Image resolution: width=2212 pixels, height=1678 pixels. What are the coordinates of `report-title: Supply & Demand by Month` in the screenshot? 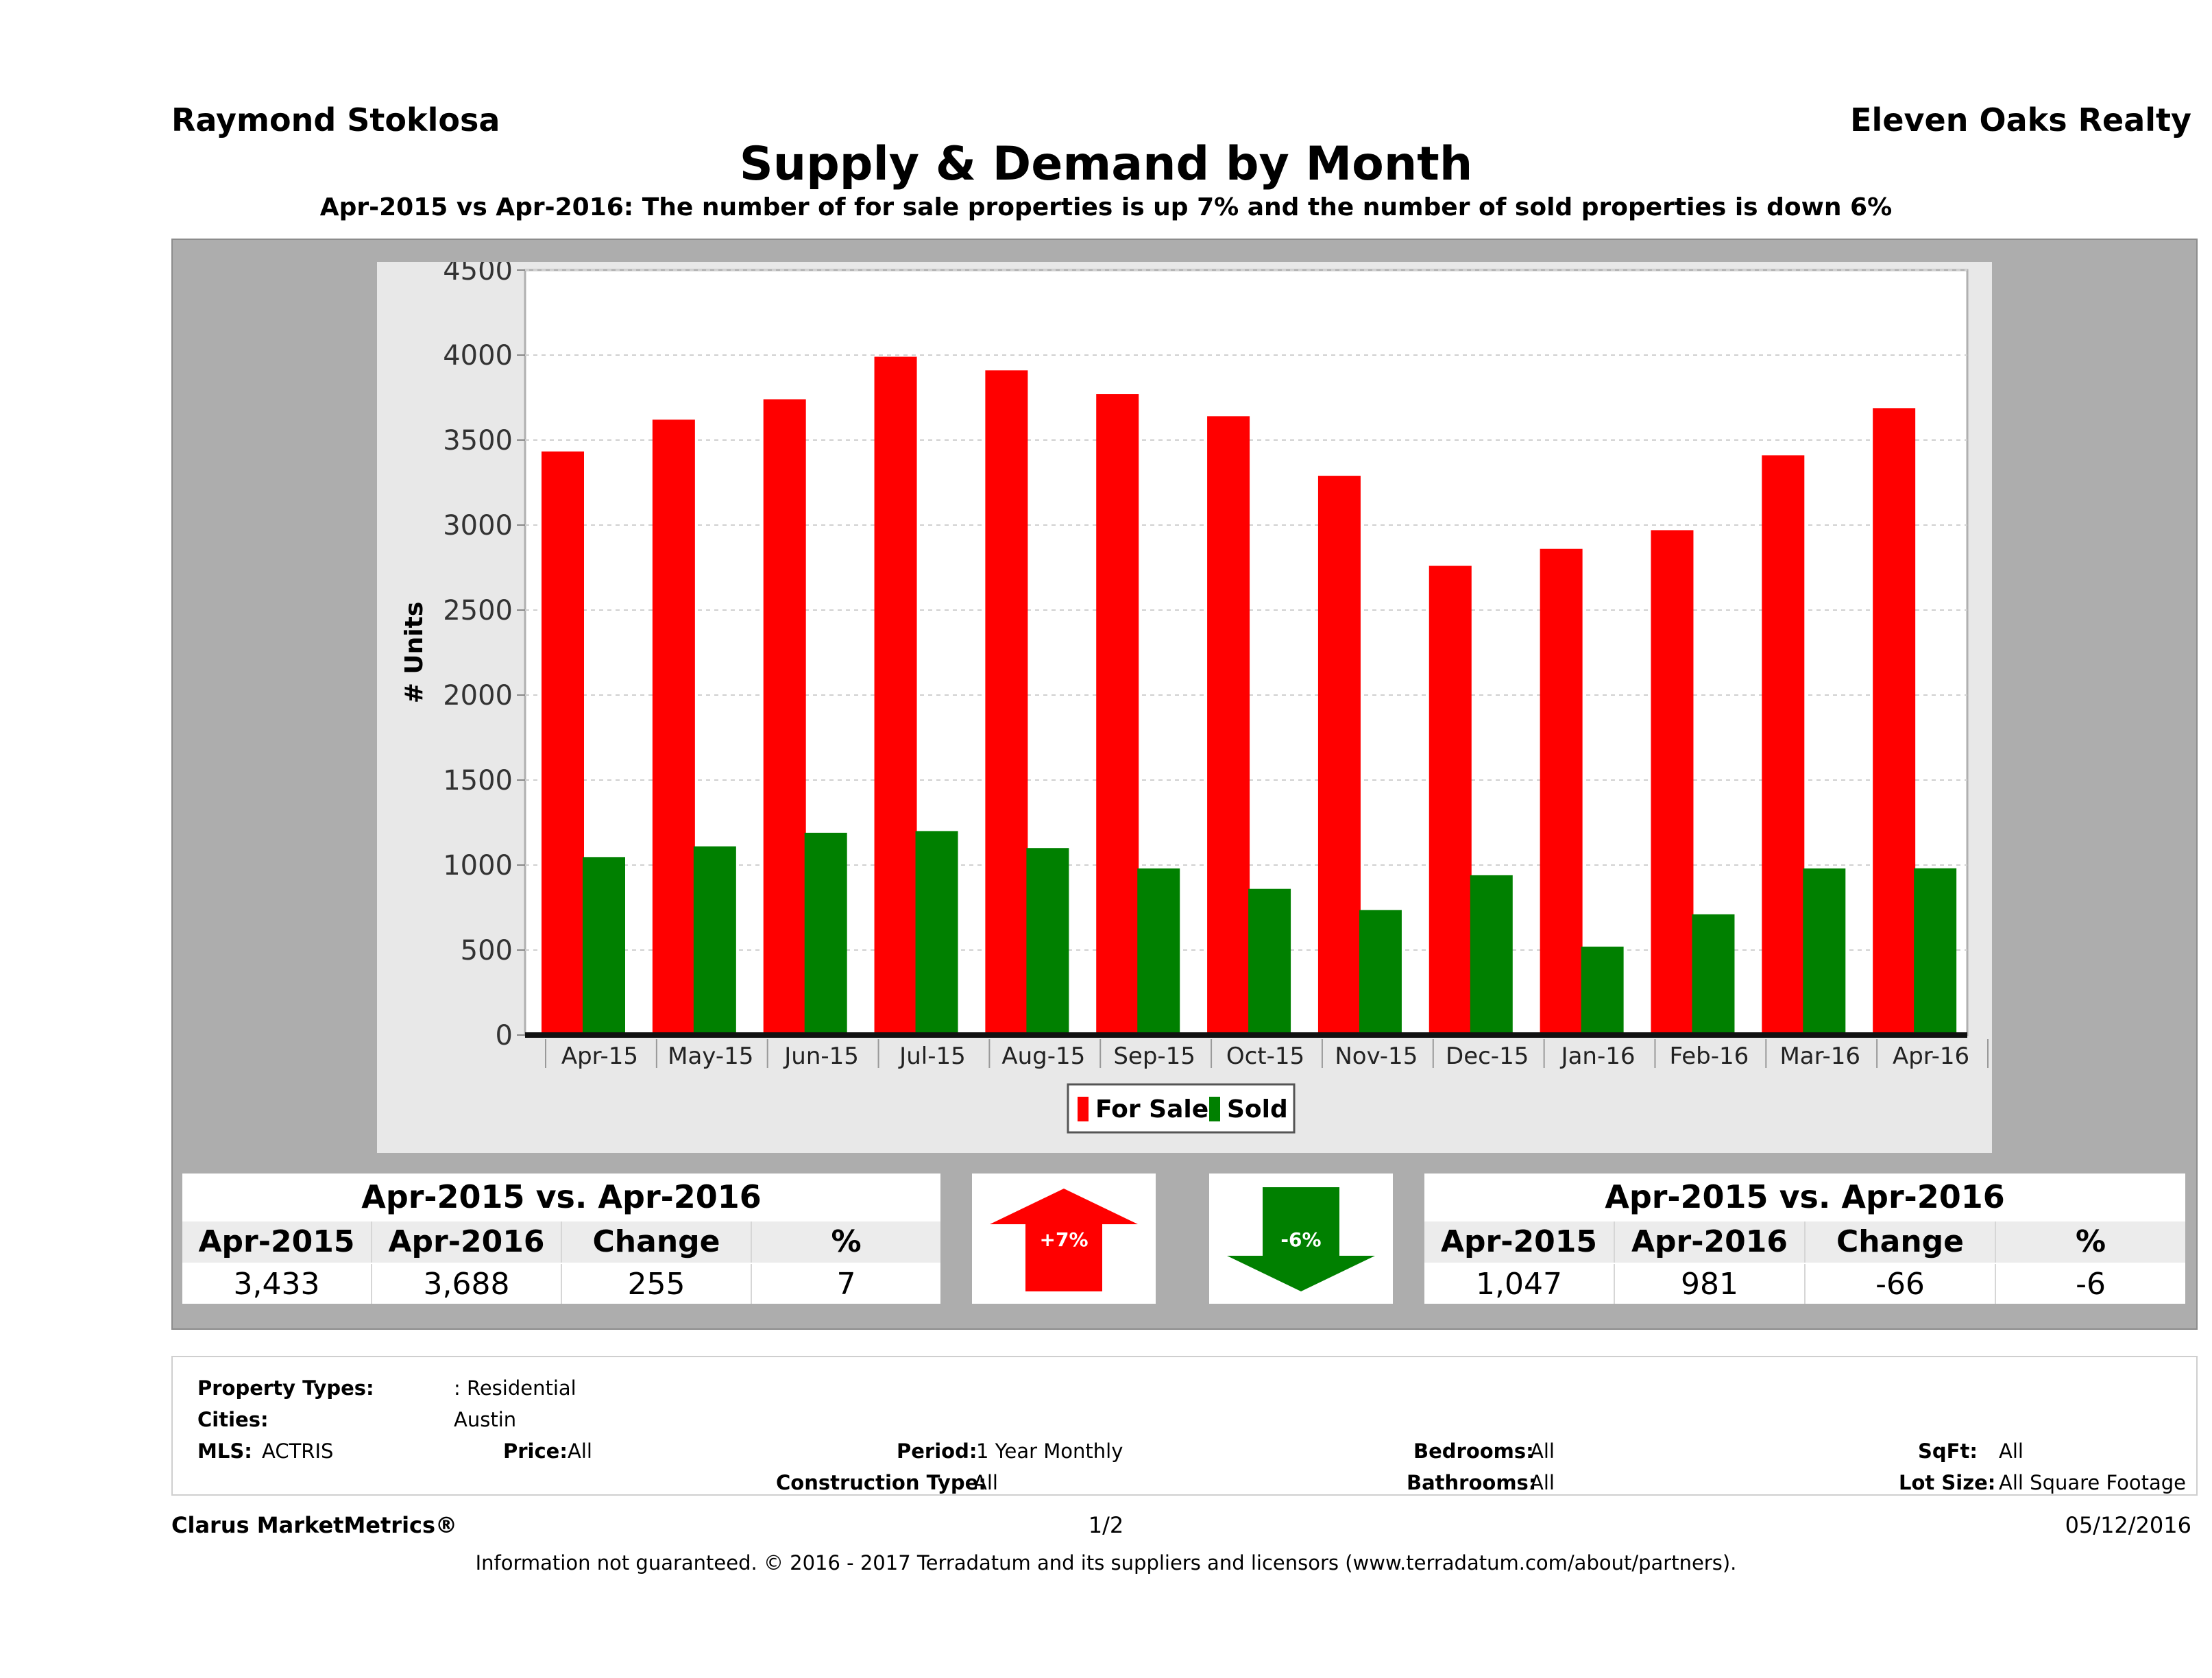 It's located at (1106, 164).